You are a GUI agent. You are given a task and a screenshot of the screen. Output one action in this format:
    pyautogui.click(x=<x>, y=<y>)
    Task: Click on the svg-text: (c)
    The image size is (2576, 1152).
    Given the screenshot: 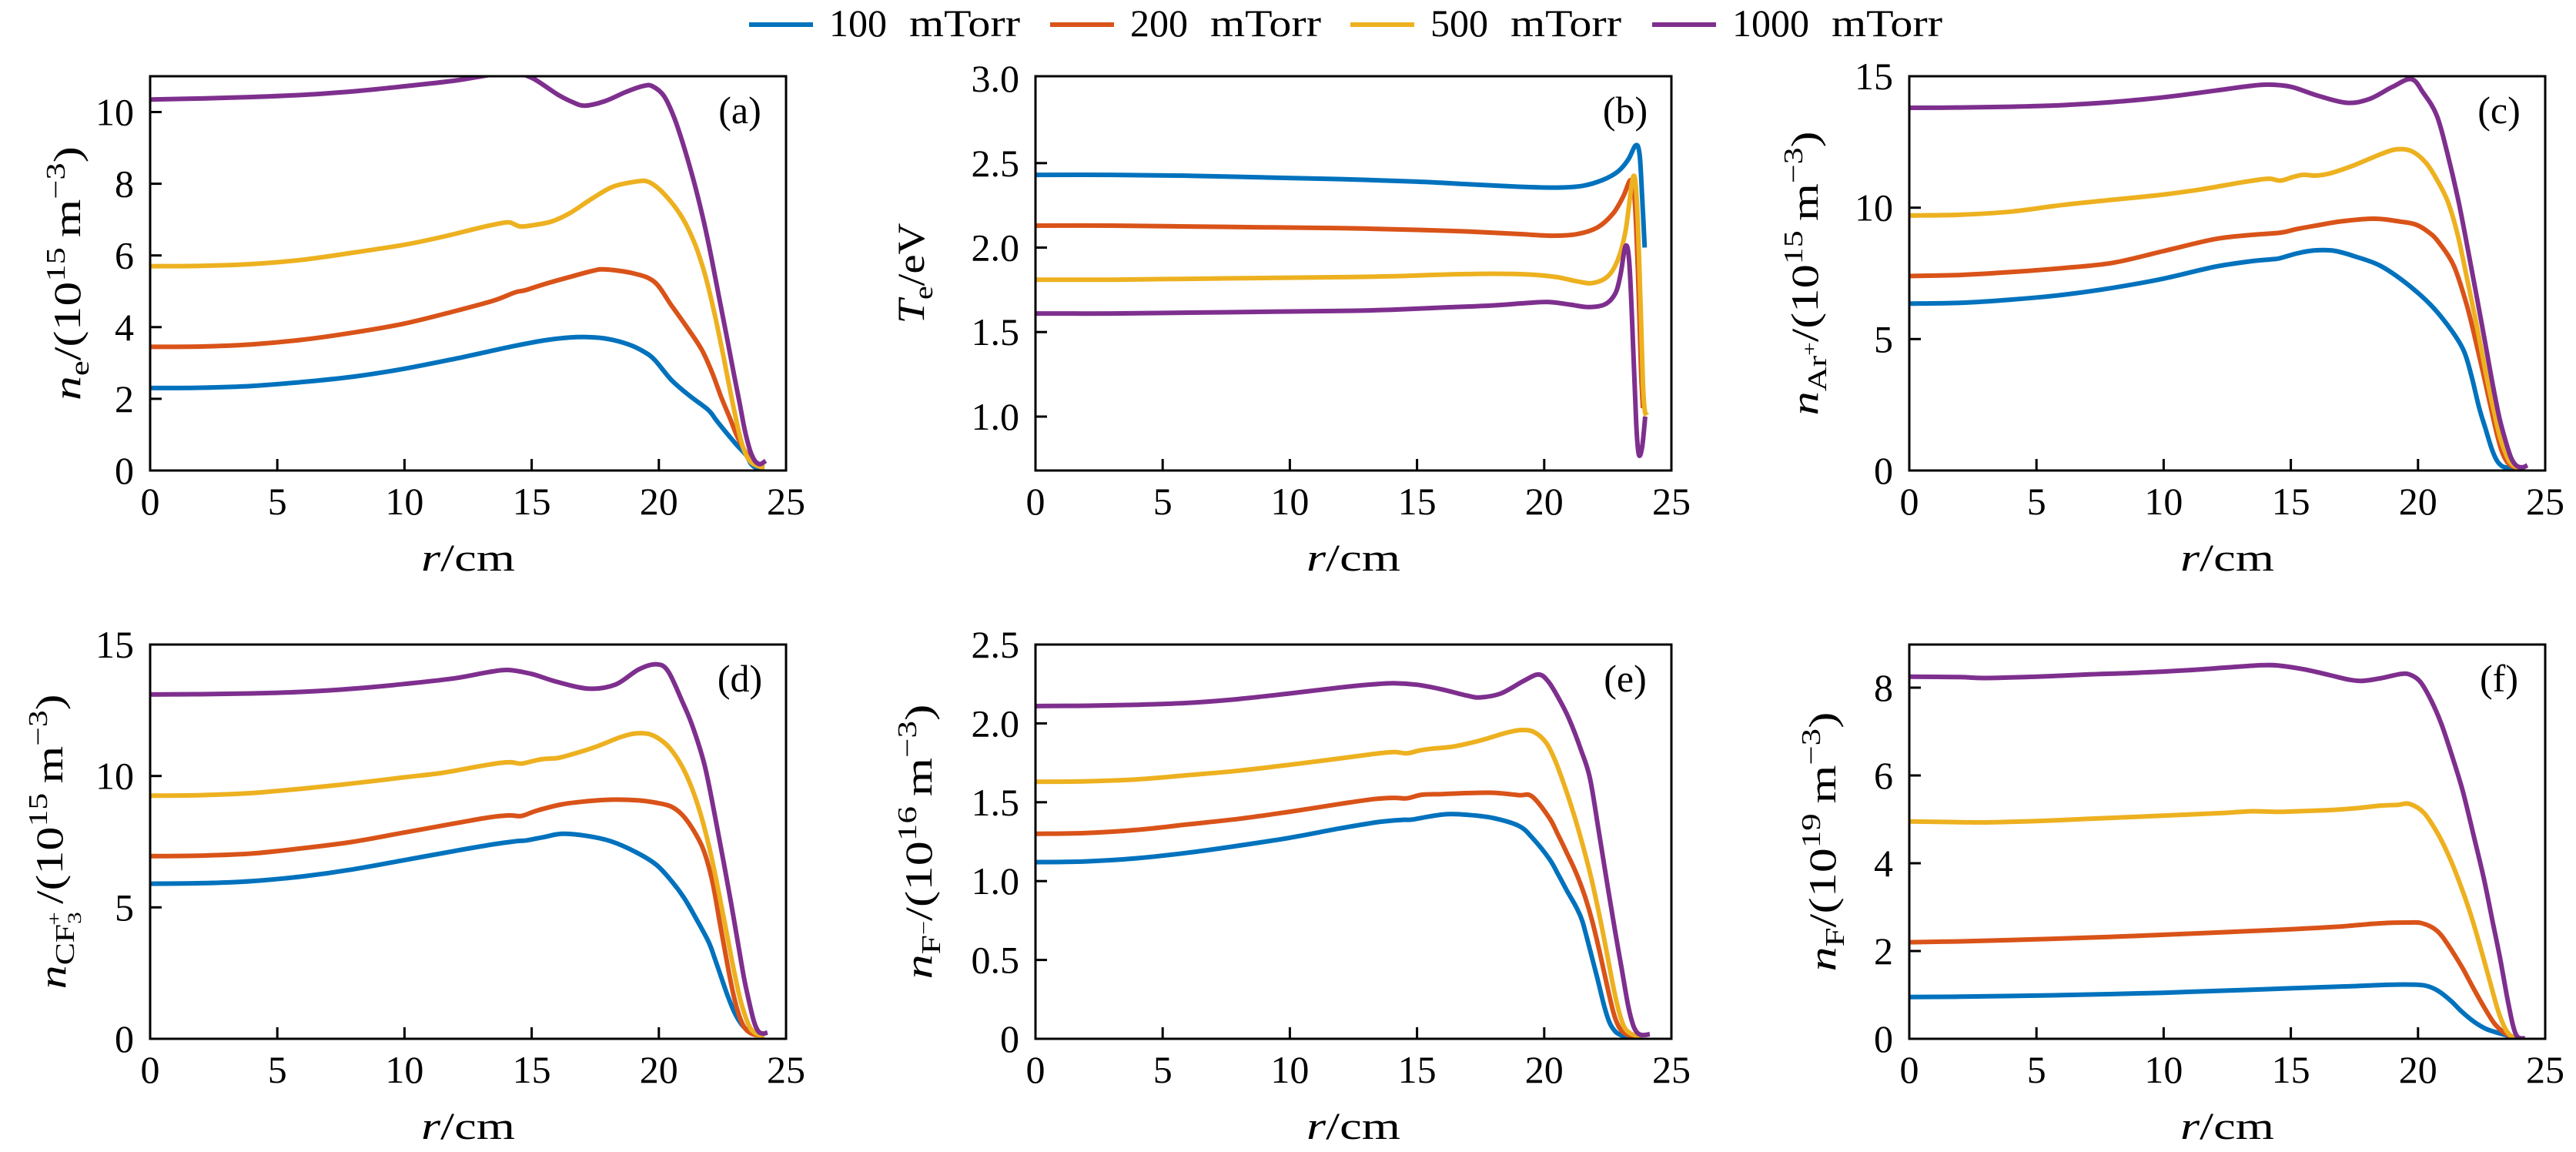 What is the action you would take?
    pyautogui.click(x=2499, y=110)
    